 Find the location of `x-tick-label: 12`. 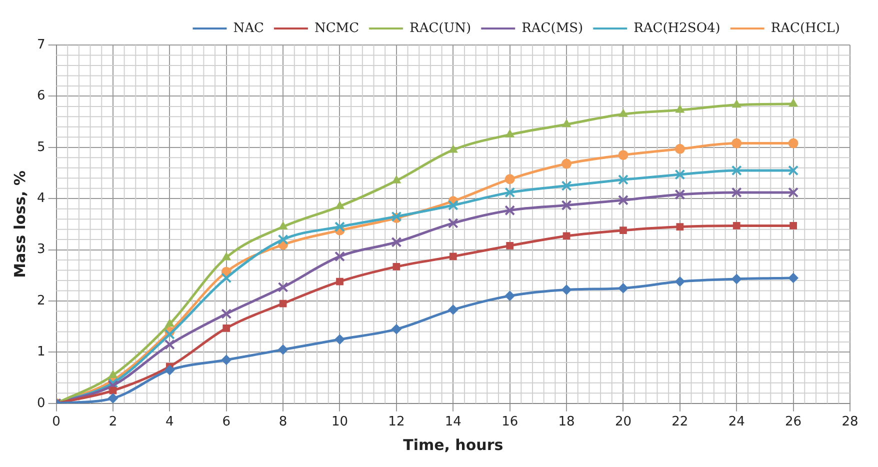

x-tick-label: 12 is located at coordinates (396, 422).